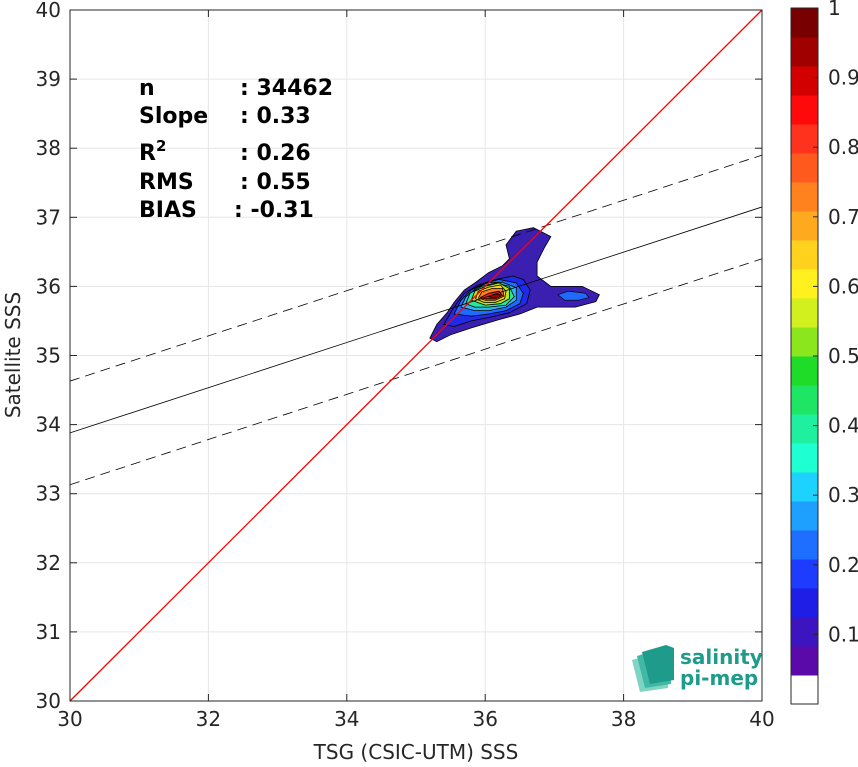 The width and height of the screenshot is (858, 767). Describe the element at coordinates (761, 719) in the screenshot. I see `x-tick-label: 40` at that location.